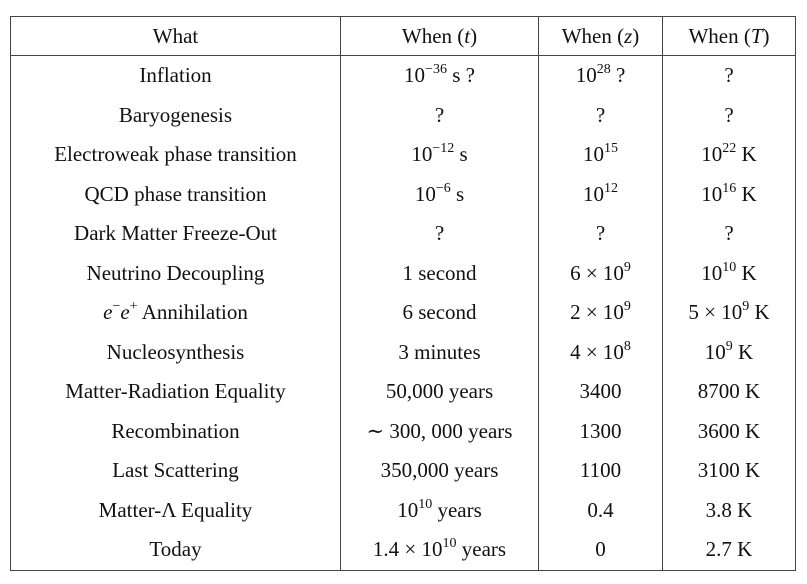 The height and width of the screenshot is (584, 807). I want to click on cell-when-T: 109 K, so click(729, 352).